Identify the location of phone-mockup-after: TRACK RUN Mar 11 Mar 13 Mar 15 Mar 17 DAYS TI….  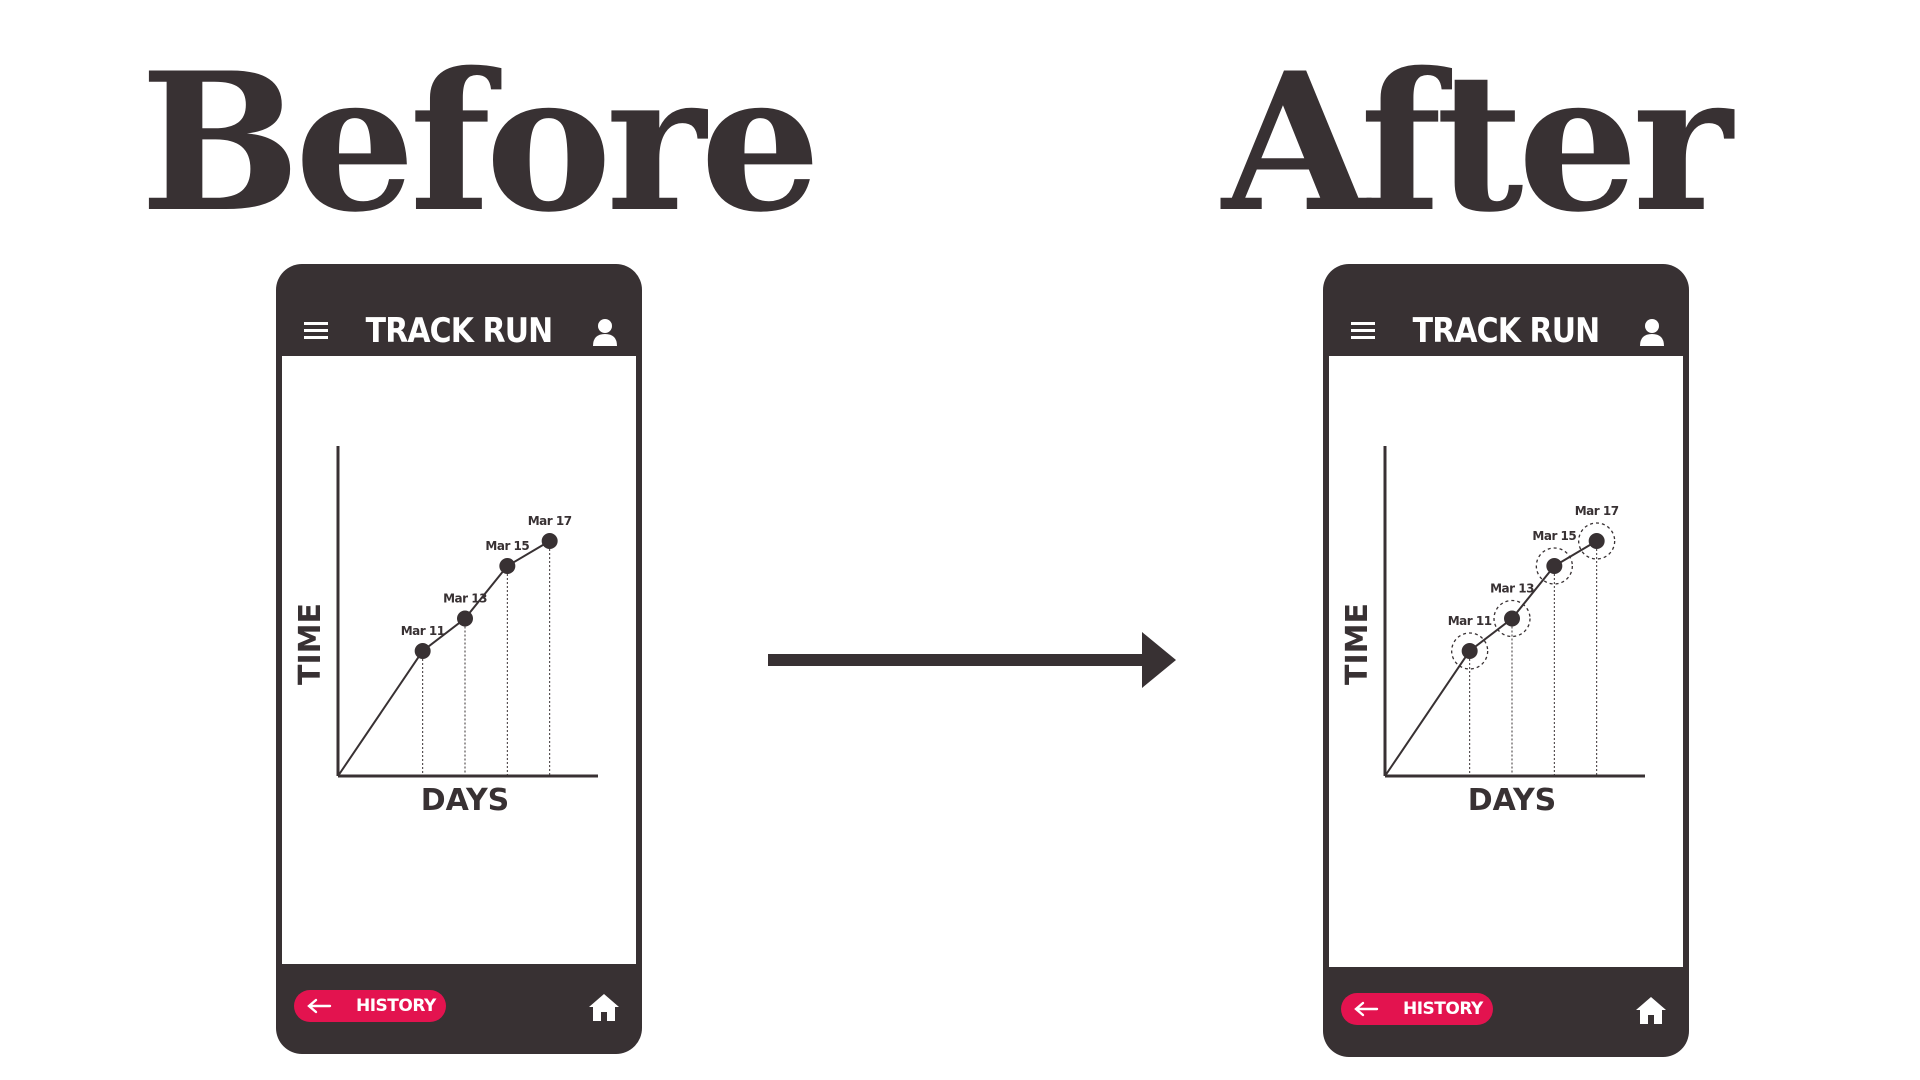
(1506, 660).